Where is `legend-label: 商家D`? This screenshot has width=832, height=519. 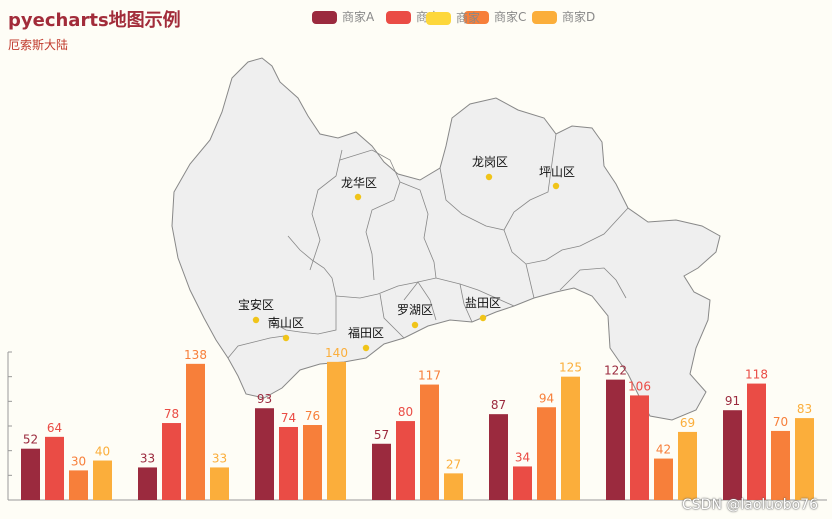
legend-label: 商家D is located at coordinates (579, 17).